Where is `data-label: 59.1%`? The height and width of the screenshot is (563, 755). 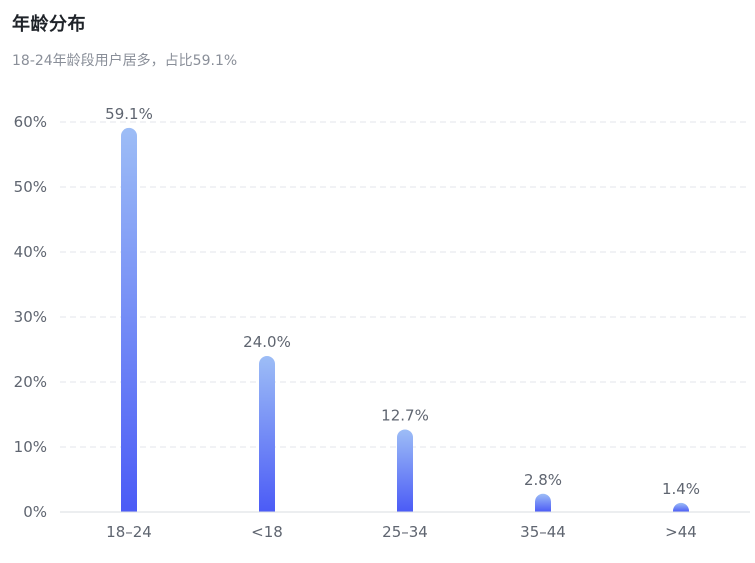
data-label: 59.1% is located at coordinates (129, 114).